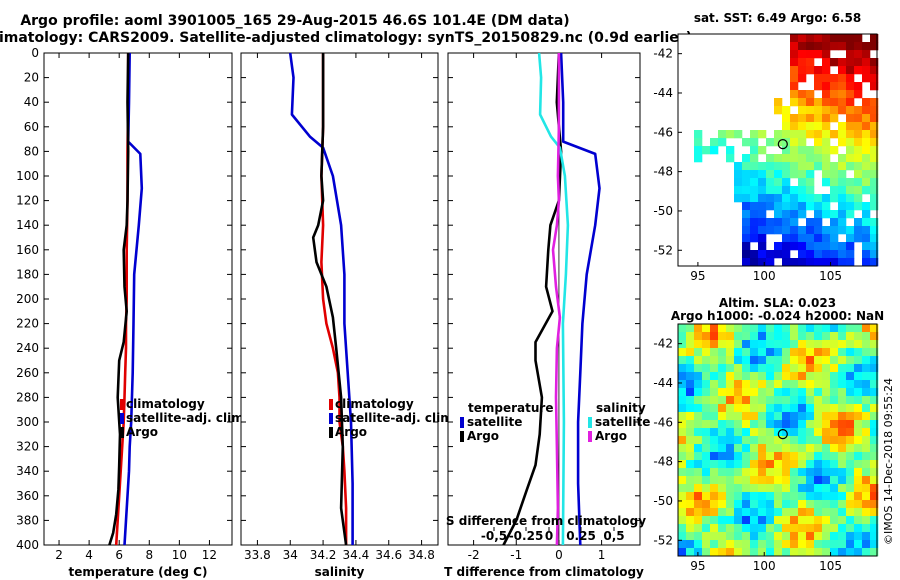 The height and width of the screenshot is (580, 900). What do you see at coordinates (27, 225) in the screenshot?
I see `y-tick-label: 140` at bounding box center [27, 225].